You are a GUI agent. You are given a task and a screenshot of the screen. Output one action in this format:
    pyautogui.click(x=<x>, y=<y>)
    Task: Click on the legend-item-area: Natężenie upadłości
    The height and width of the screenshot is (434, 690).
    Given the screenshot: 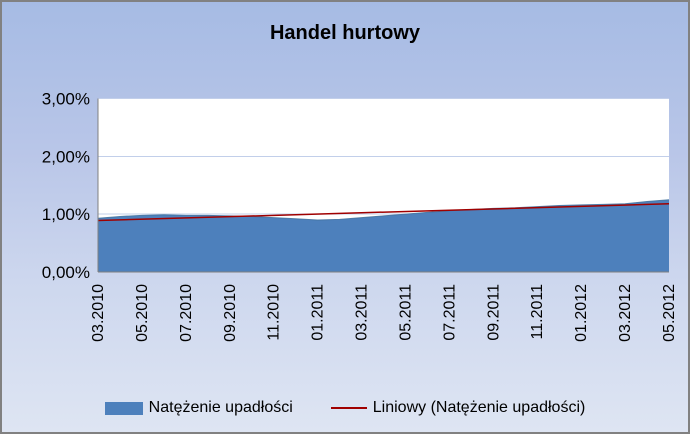 What is the action you would take?
    pyautogui.click(x=198, y=408)
    